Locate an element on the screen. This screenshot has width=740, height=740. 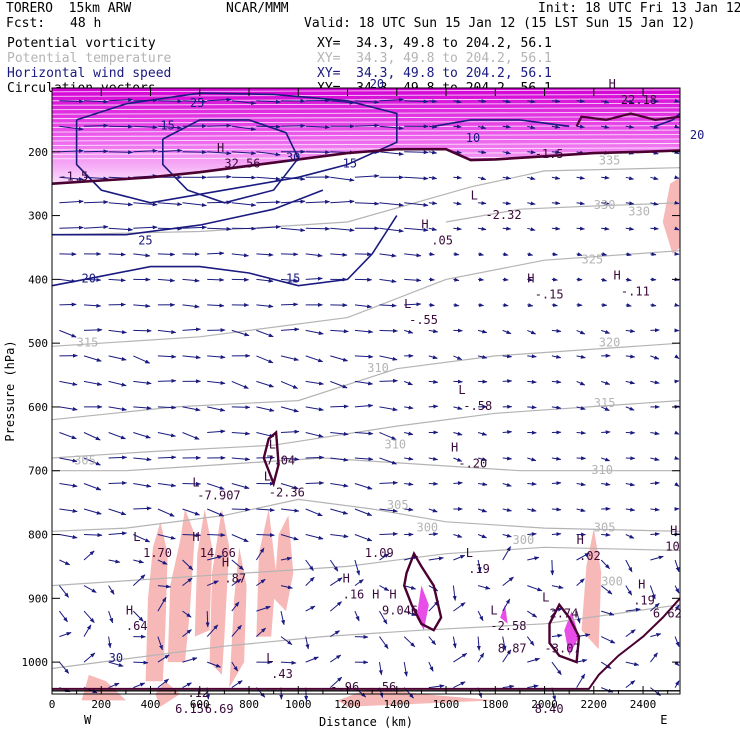
x-tick-label: 1800 is located at coordinates (495, 704).